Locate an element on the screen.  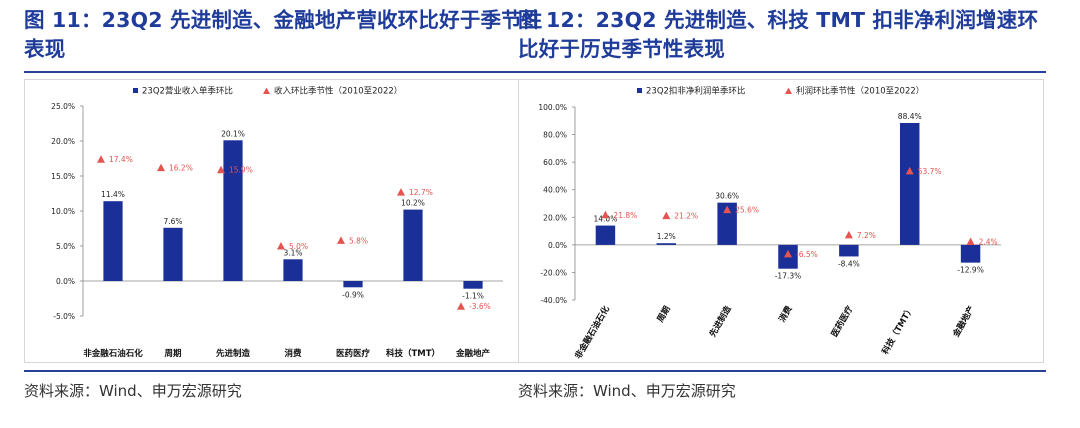
figure-title: 图 12：23Q2 先进制造、科技 TMT 扣非净利润增速环比好于历史季节性表现 is located at coordinates (778, 34).